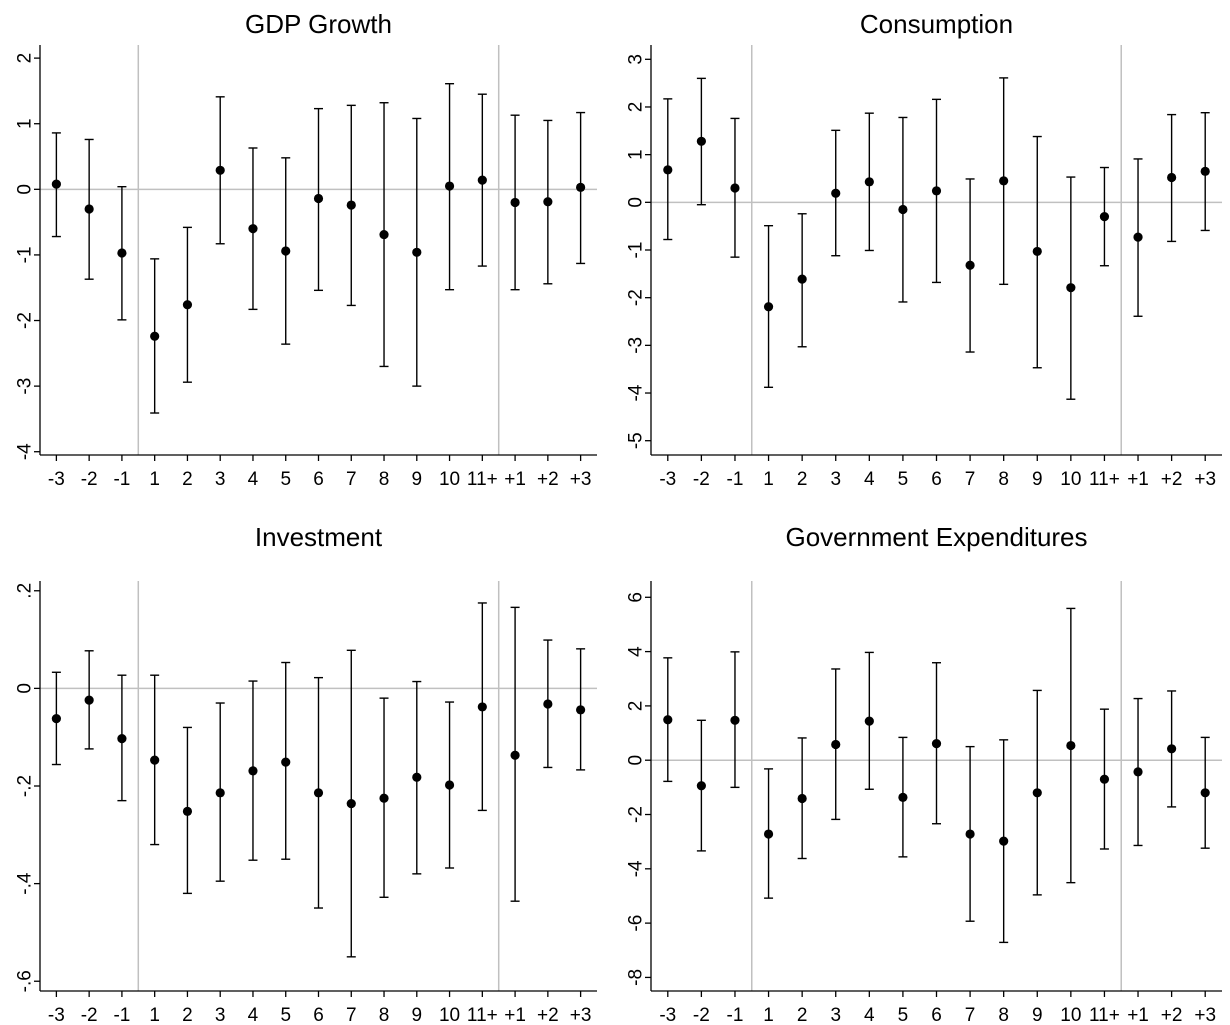 This screenshot has height=1025, width=1230. What do you see at coordinates (667, 479) in the screenshot?
I see `x-tick-label: -3` at bounding box center [667, 479].